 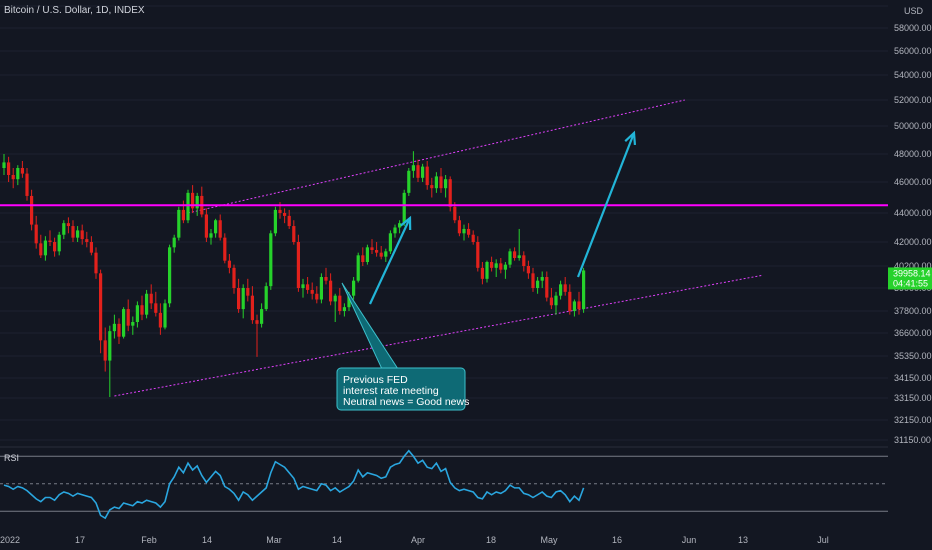 I want to click on time-tick-label: Apr, so click(x=418, y=540).